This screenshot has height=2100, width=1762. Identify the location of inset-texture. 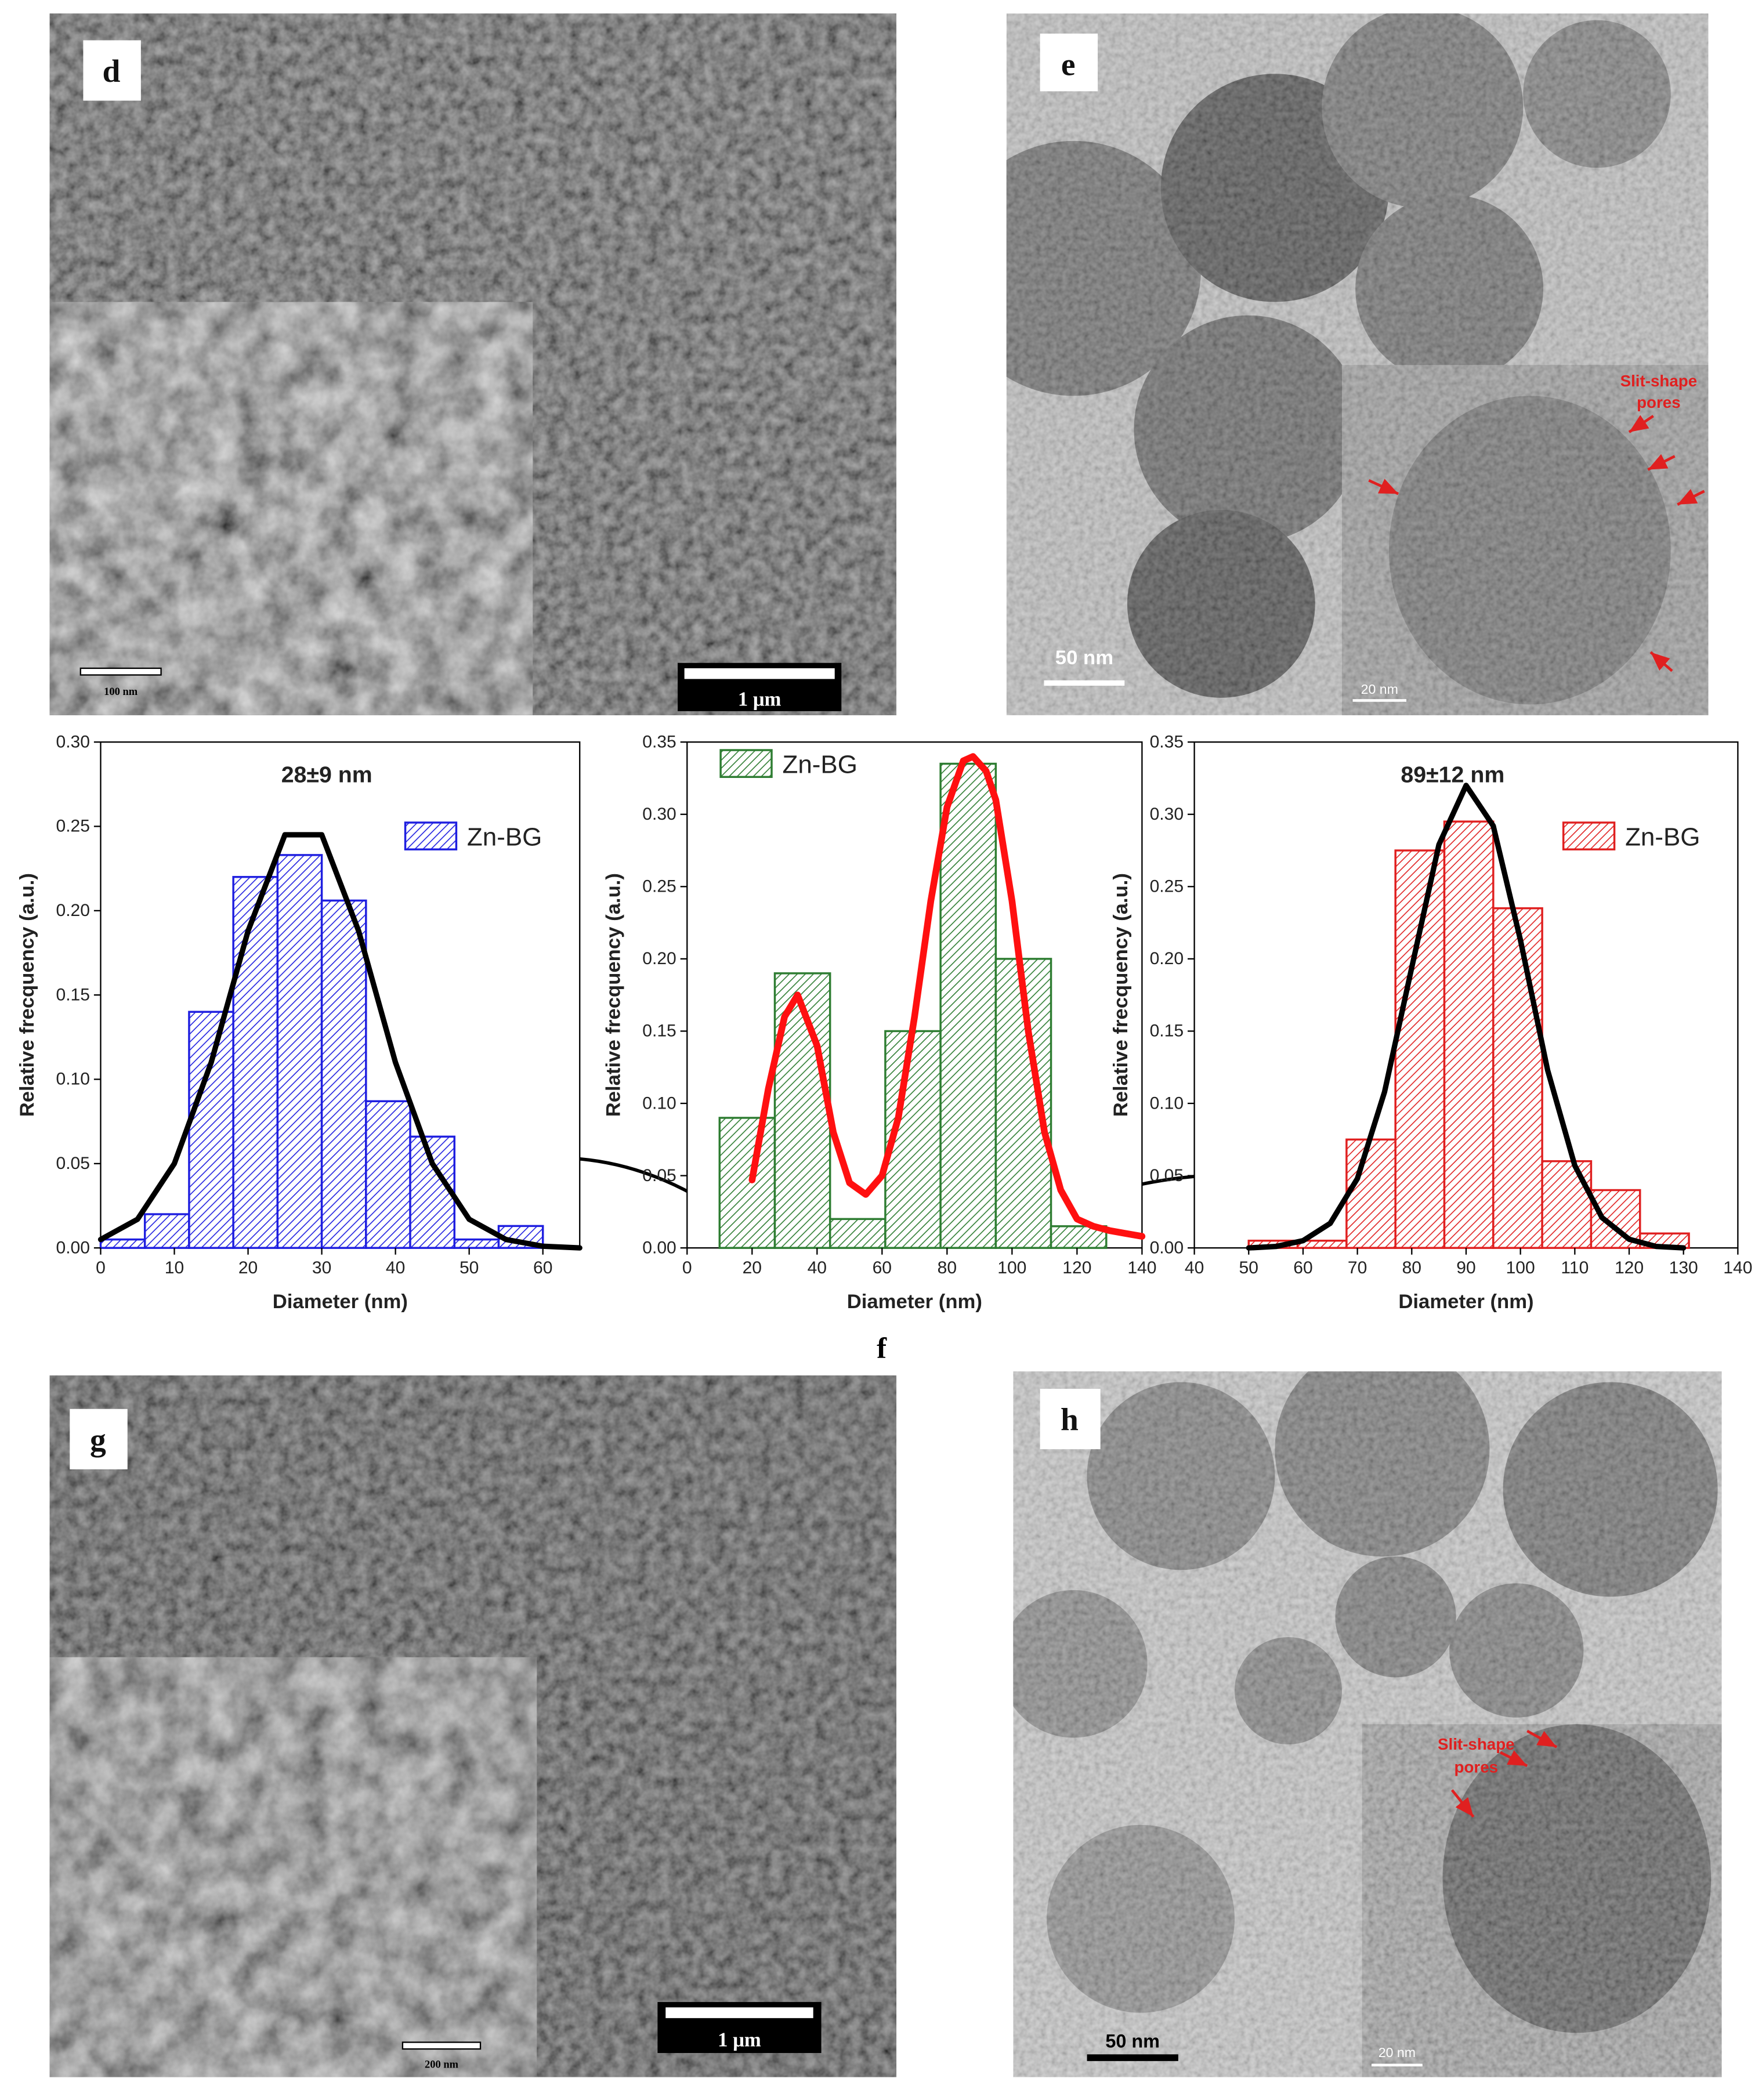
(1542, 1900).